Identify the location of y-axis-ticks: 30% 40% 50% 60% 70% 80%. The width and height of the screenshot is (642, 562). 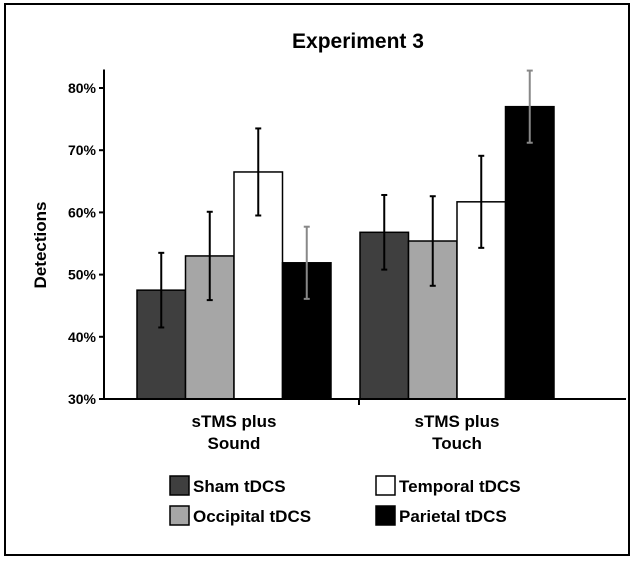
(86, 243).